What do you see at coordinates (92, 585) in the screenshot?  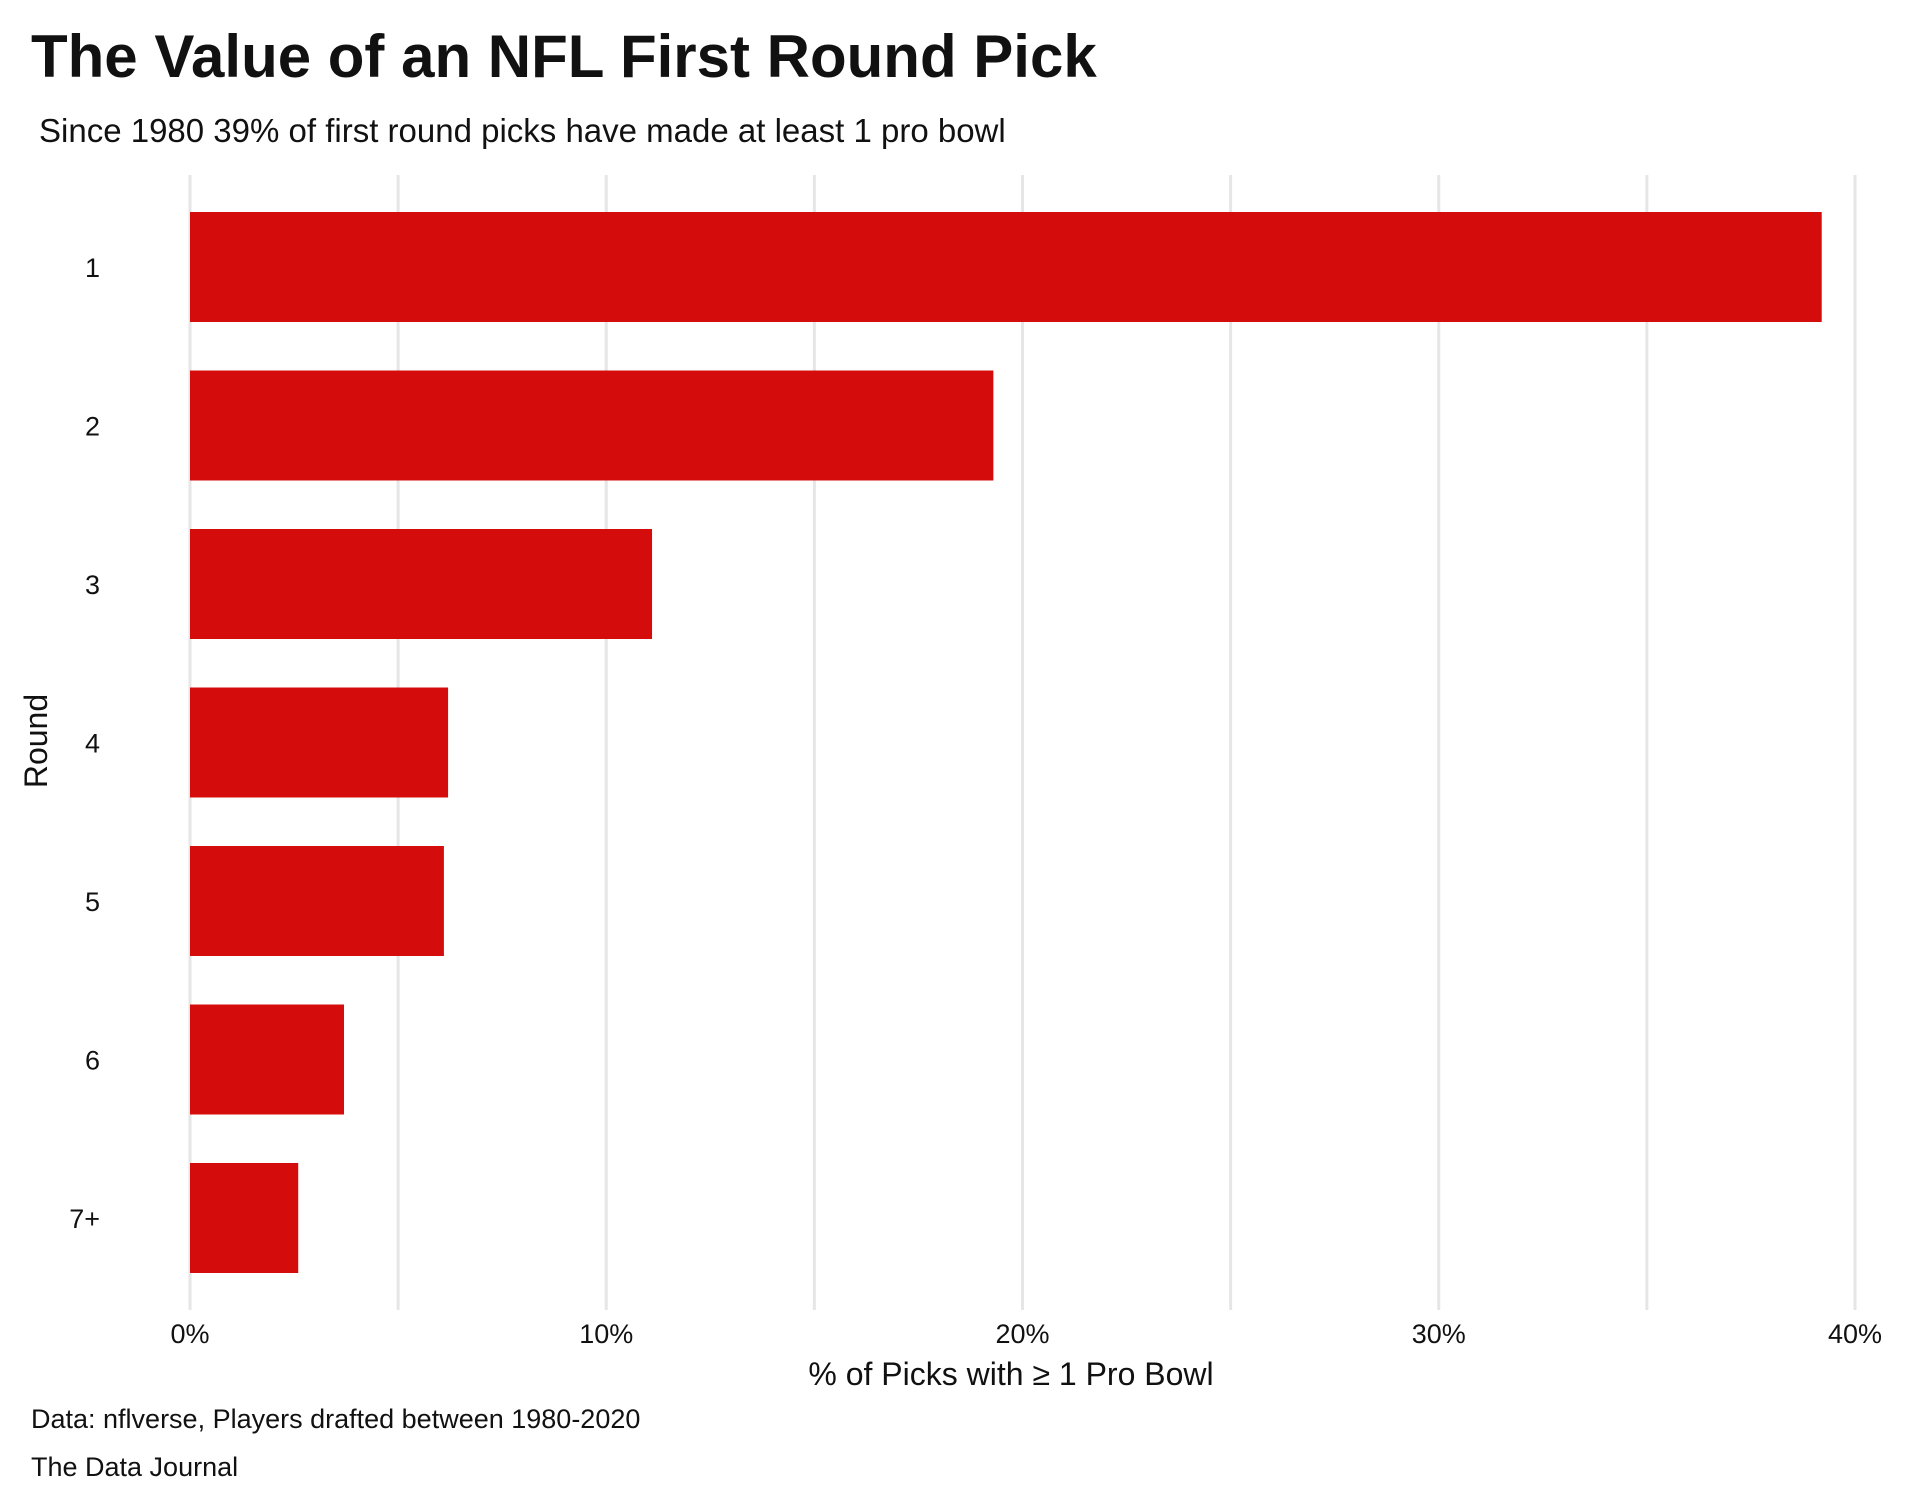 I see `y-tick-label: 3` at bounding box center [92, 585].